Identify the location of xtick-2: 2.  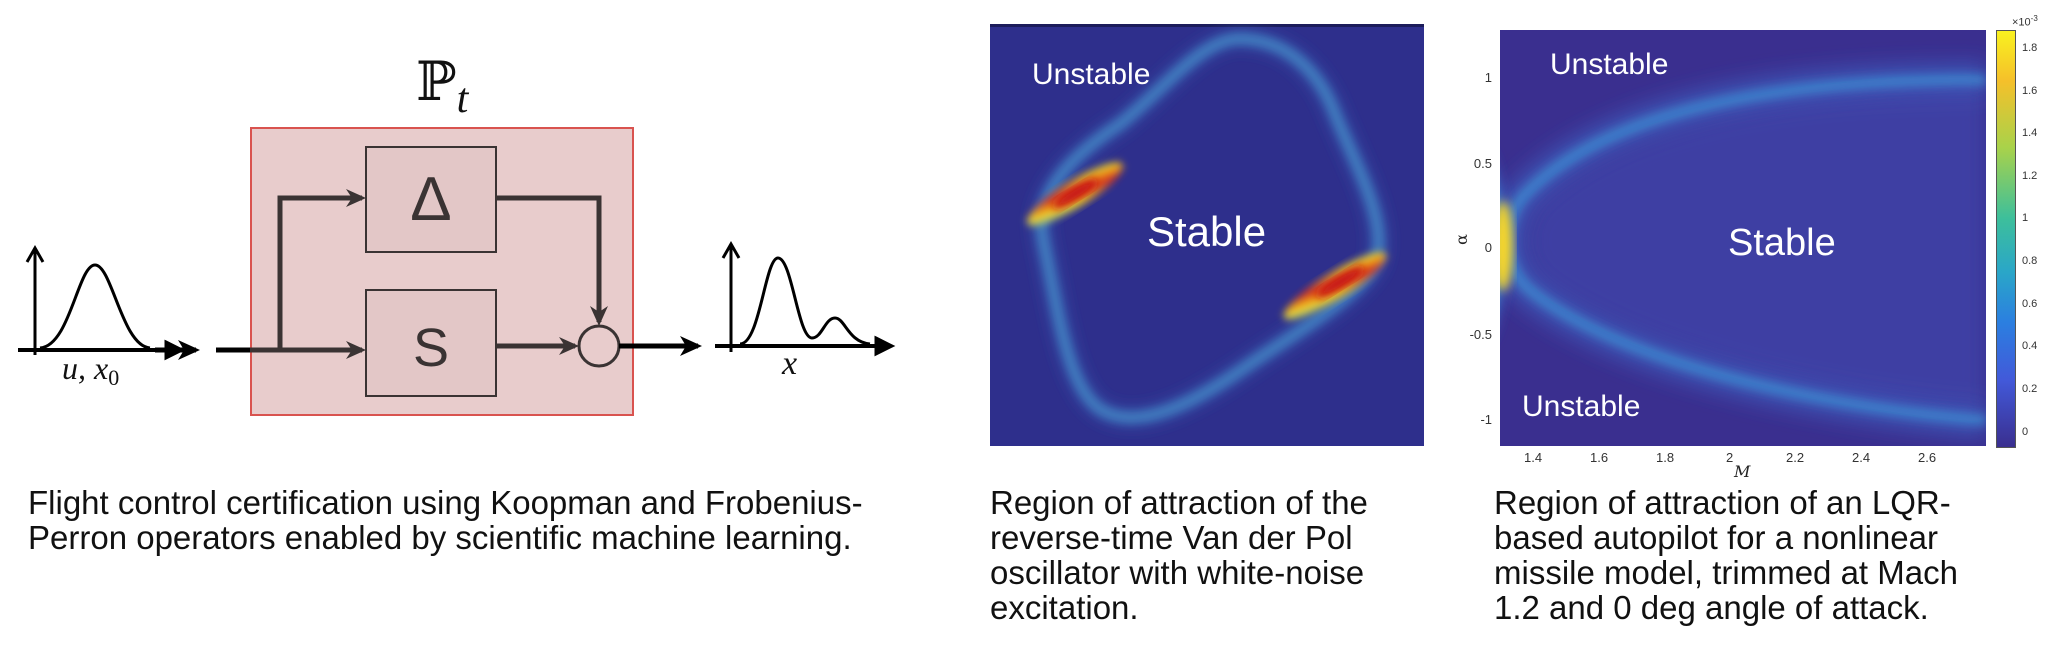
(1730, 457).